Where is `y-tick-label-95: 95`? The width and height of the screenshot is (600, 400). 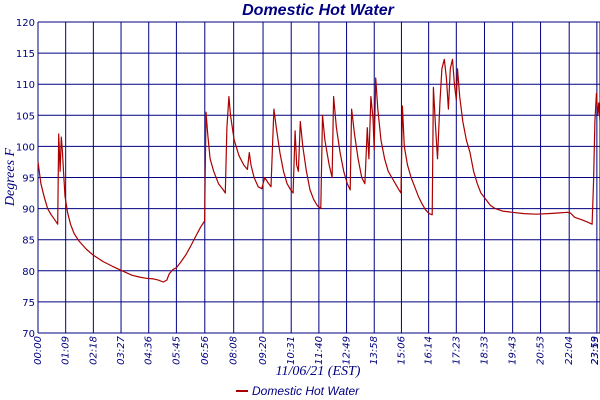 y-tick-label-95: 95 is located at coordinates (28, 179).